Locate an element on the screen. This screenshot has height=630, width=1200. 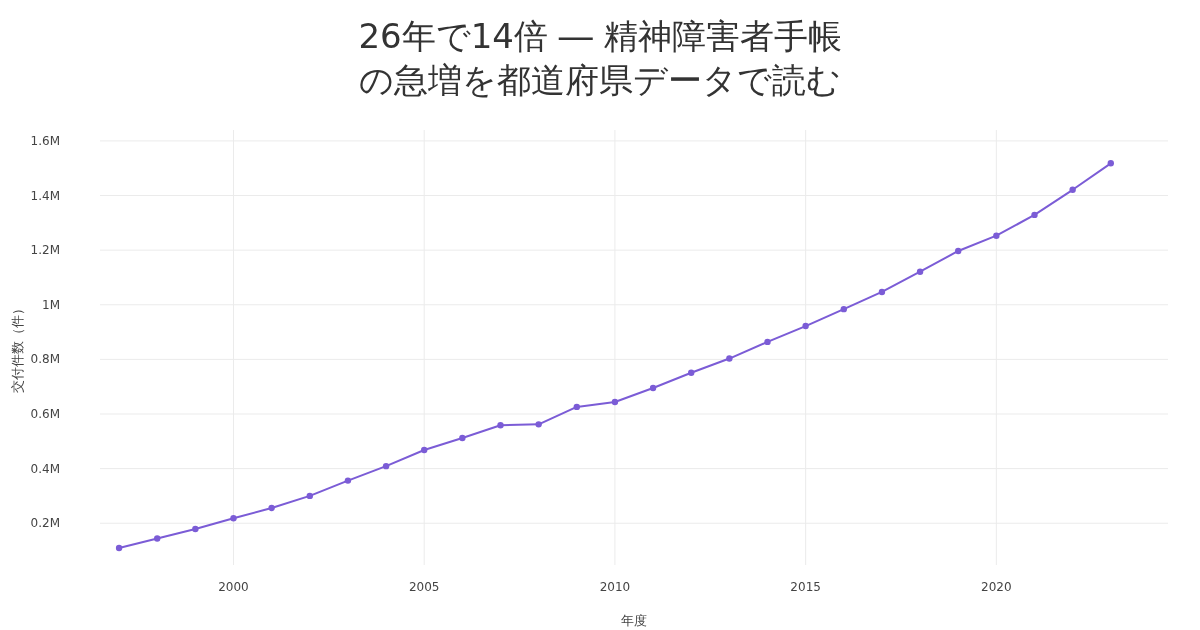
y-tick-label: 0.2M is located at coordinates (45, 523).